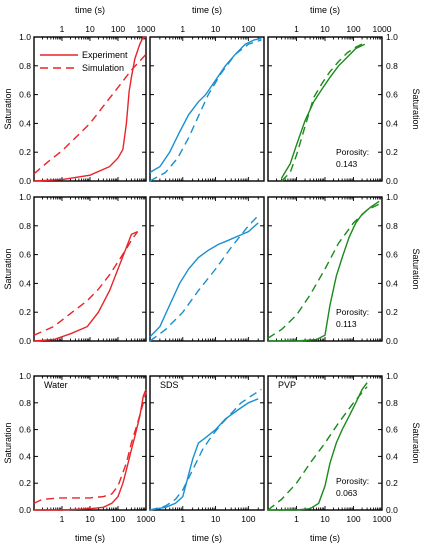 This screenshot has height=550, width=426. What do you see at coordinates (346, 324) in the screenshot?
I see `porosity-value: 0.113` at bounding box center [346, 324].